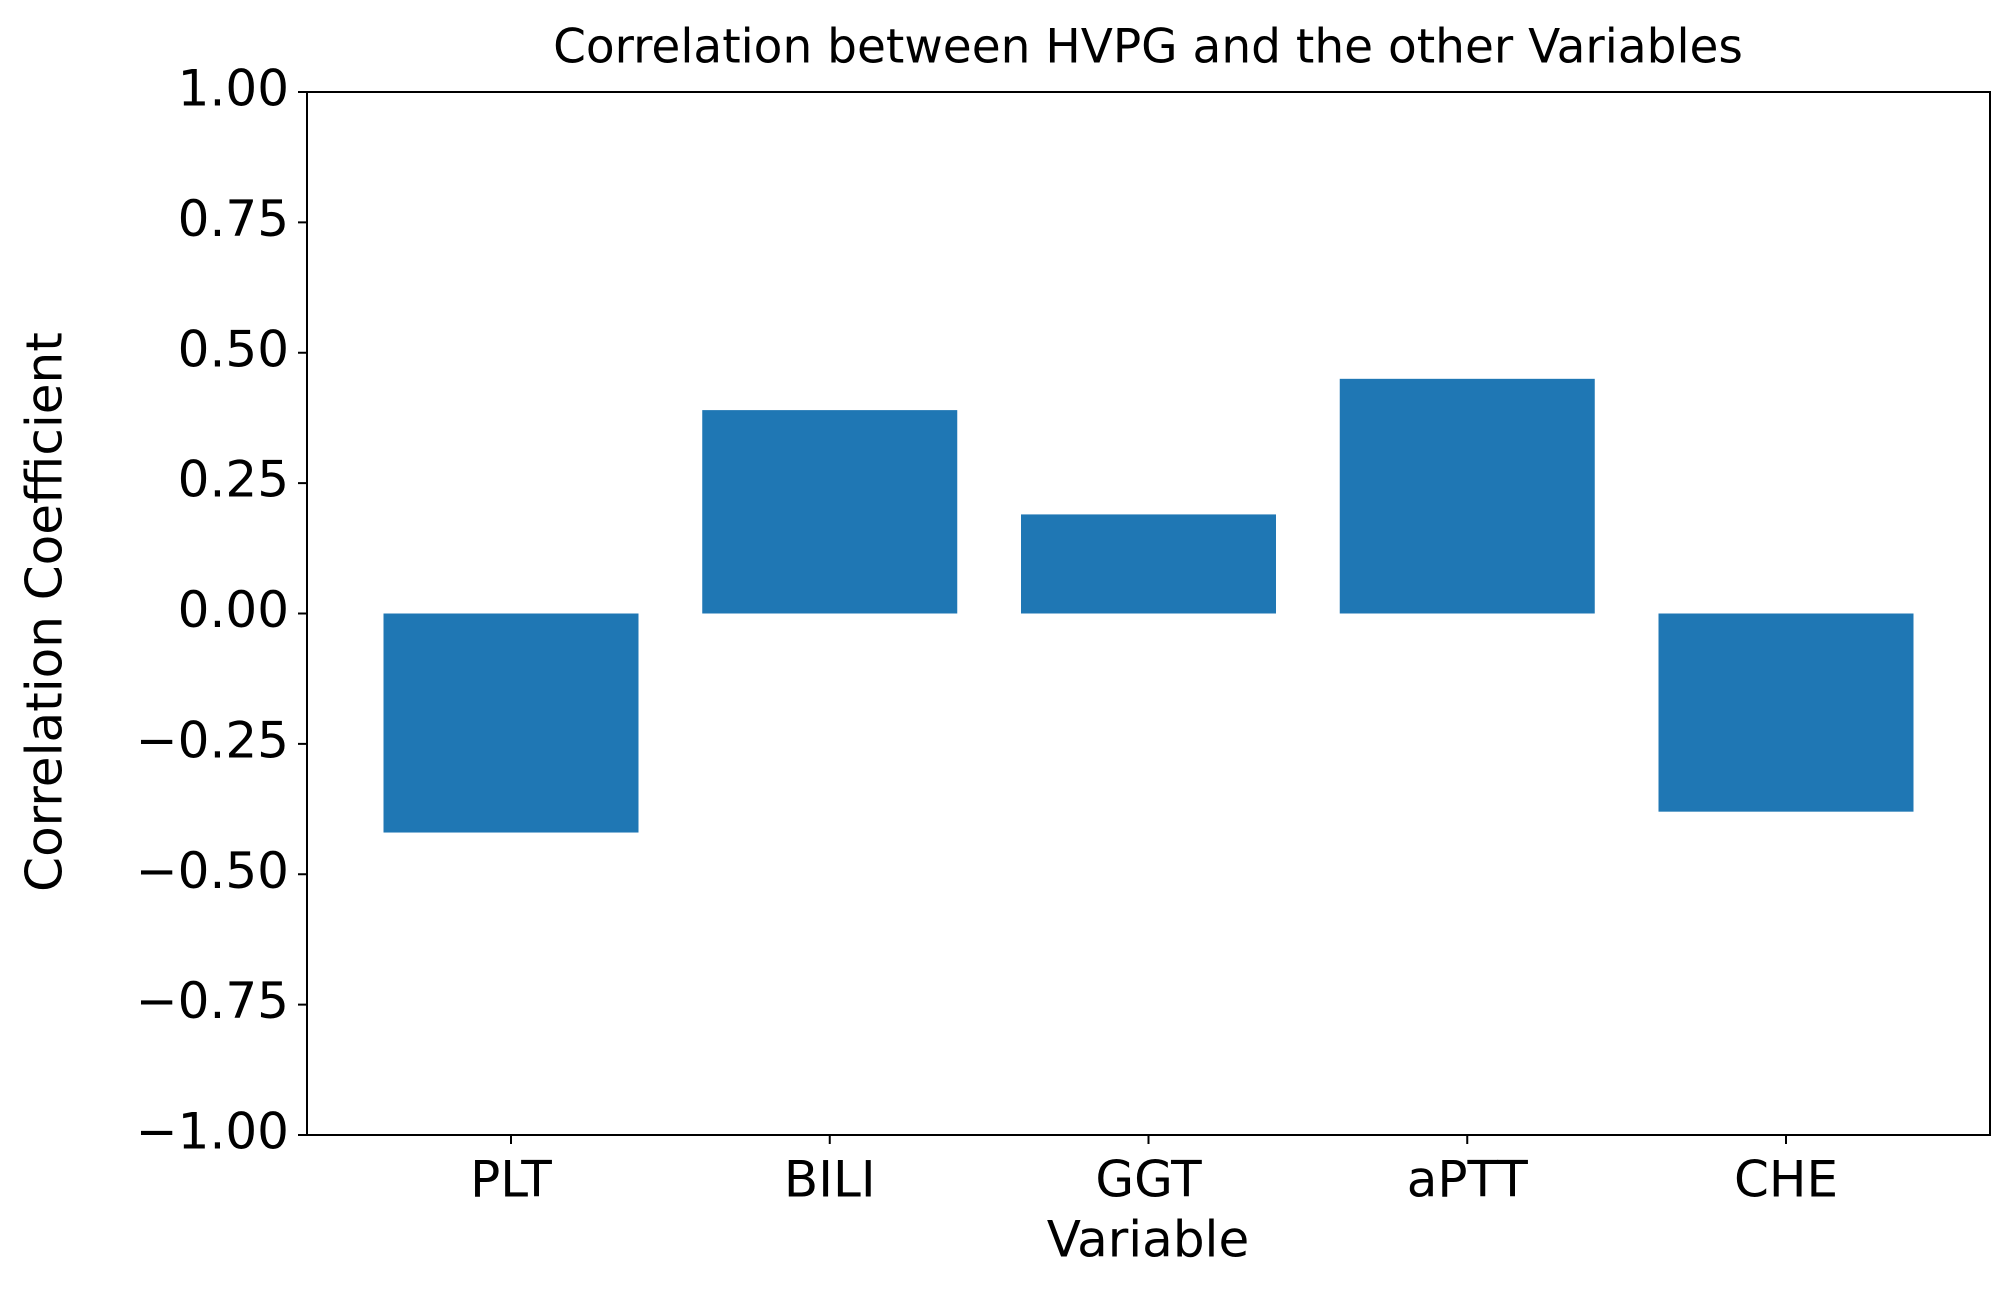 This screenshot has height=1296, width=2008. Describe the element at coordinates (45, 612) in the screenshot. I see `y-axis-label: Correlation Coefficient` at that location.